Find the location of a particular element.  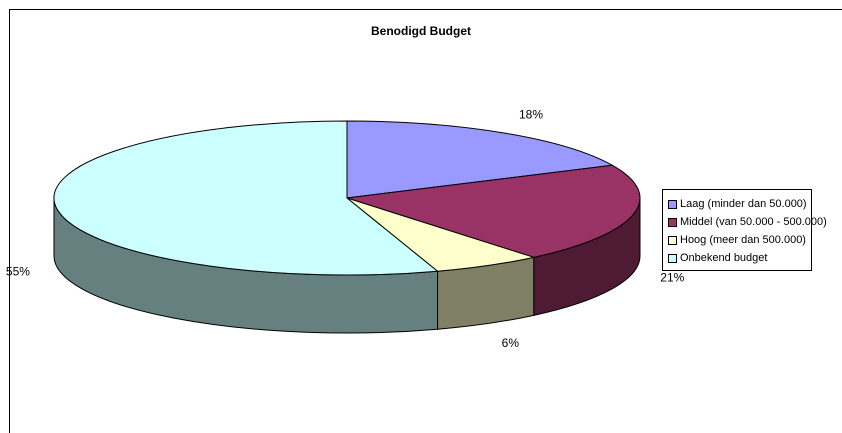

legend-item-laag: Laag (minder dan 50.000) is located at coordinates (739, 204).